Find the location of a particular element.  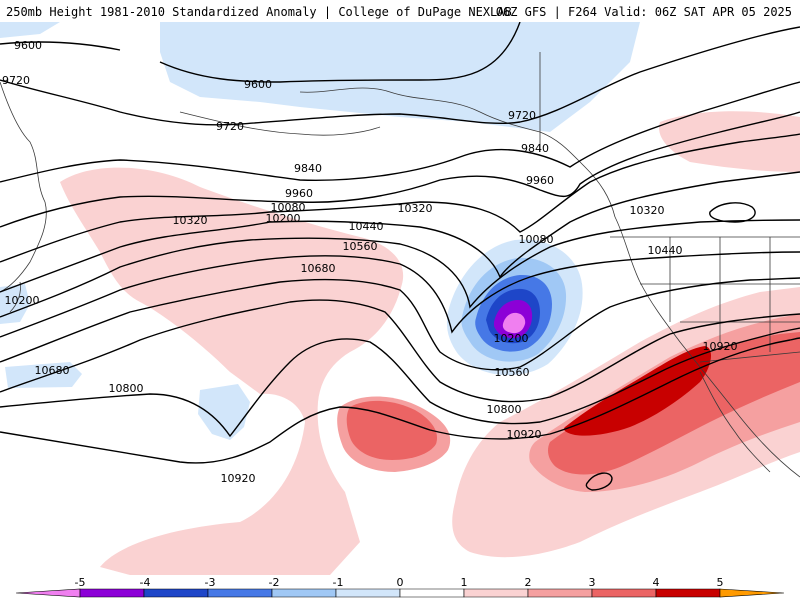

coastline-asia is located at coordinates (23, 187).